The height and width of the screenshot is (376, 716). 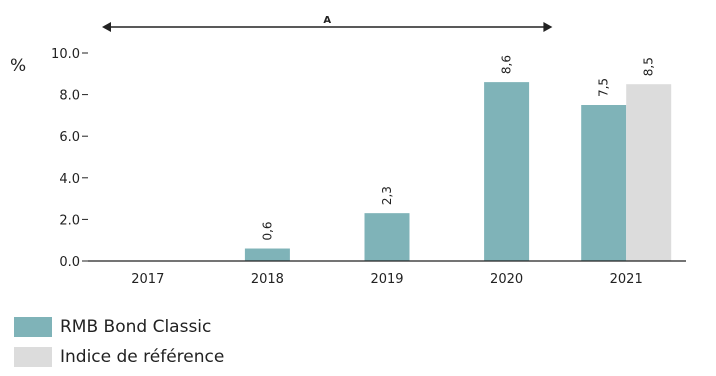 What do you see at coordinates (604, 87) in the screenshot?
I see `data-label: 7,5` at bounding box center [604, 87].